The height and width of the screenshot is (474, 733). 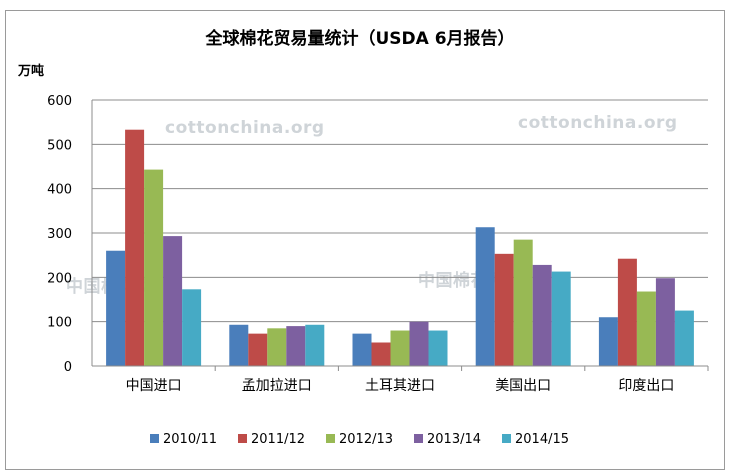 What do you see at coordinates (30, 71) in the screenshot?
I see `y-axis-label: 万吨` at bounding box center [30, 71].